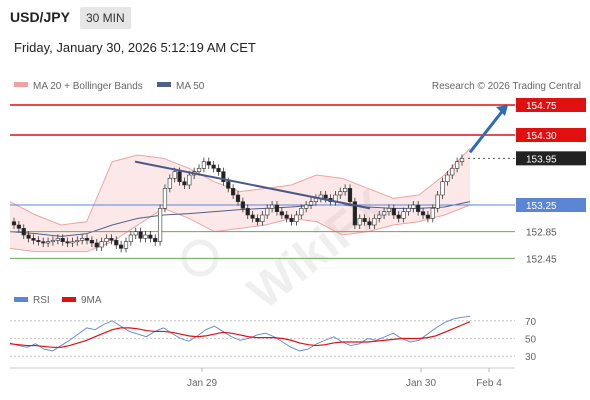 This screenshot has height=400, width=590. What do you see at coordinates (502, 110) in the screenshot?
I see `target-arrow-head` at bounding box center [502, 110].